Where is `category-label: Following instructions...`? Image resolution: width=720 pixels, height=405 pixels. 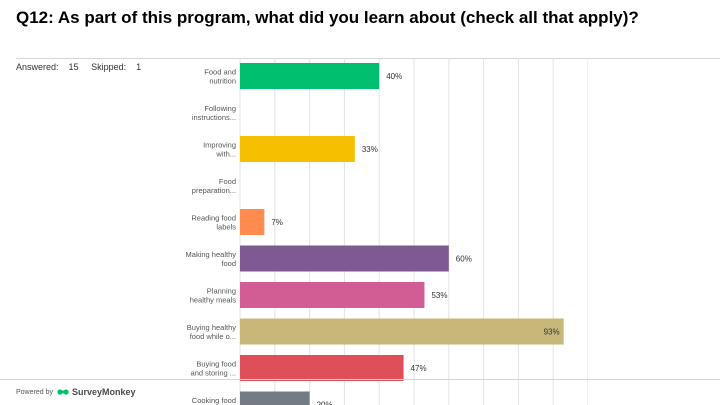 category-label: Following instructions... is located at coordinates (214, 113).